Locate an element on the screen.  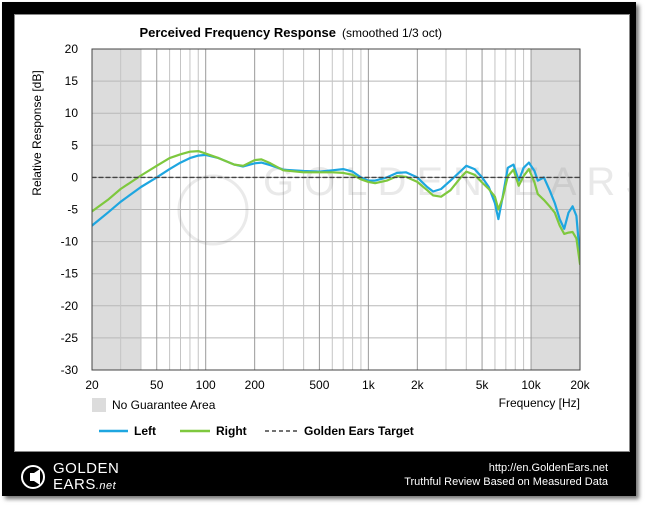
x-tick-label: 20k is located at coordinates (580, 385).